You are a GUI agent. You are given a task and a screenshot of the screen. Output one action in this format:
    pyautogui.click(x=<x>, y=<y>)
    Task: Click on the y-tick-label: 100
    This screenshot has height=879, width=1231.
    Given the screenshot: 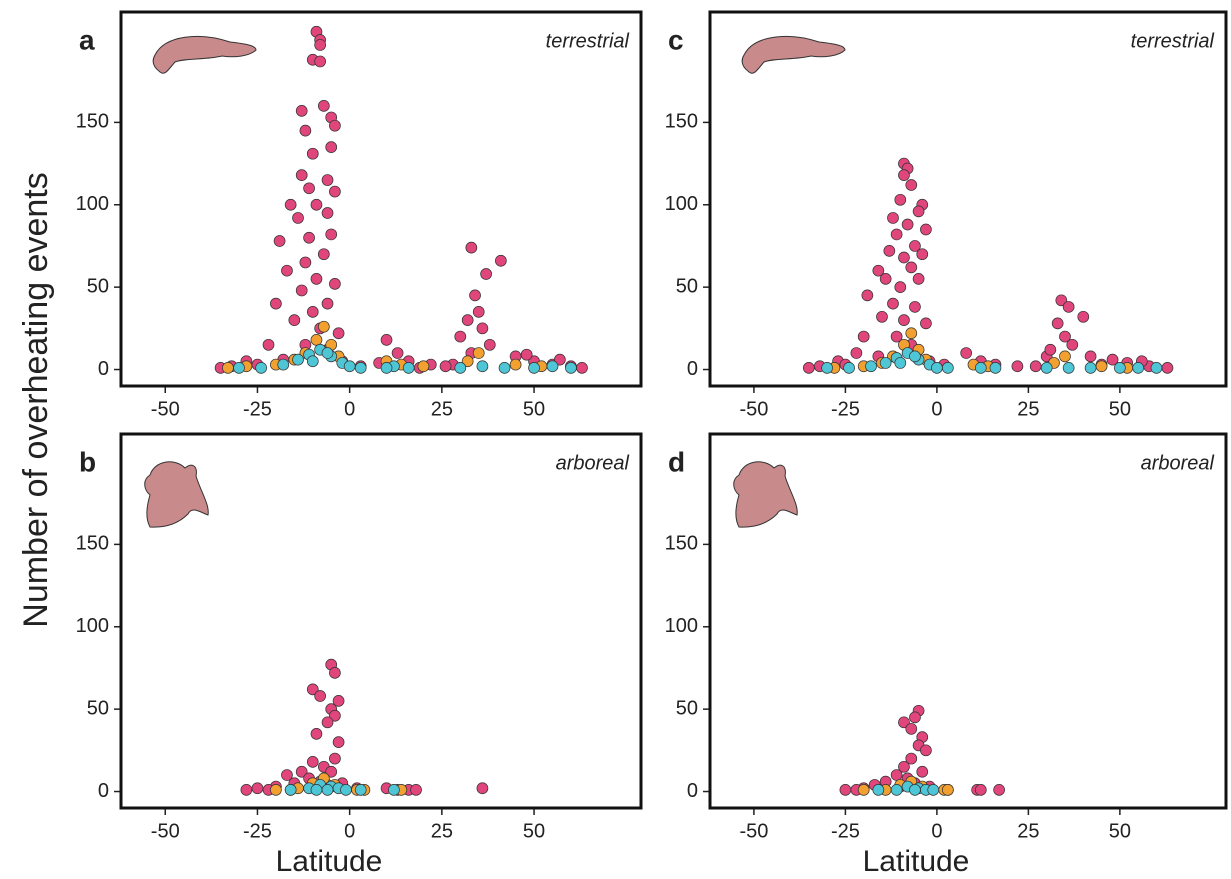 What is the action you would take?
    pyautogui.click(x=92, y=204)
    